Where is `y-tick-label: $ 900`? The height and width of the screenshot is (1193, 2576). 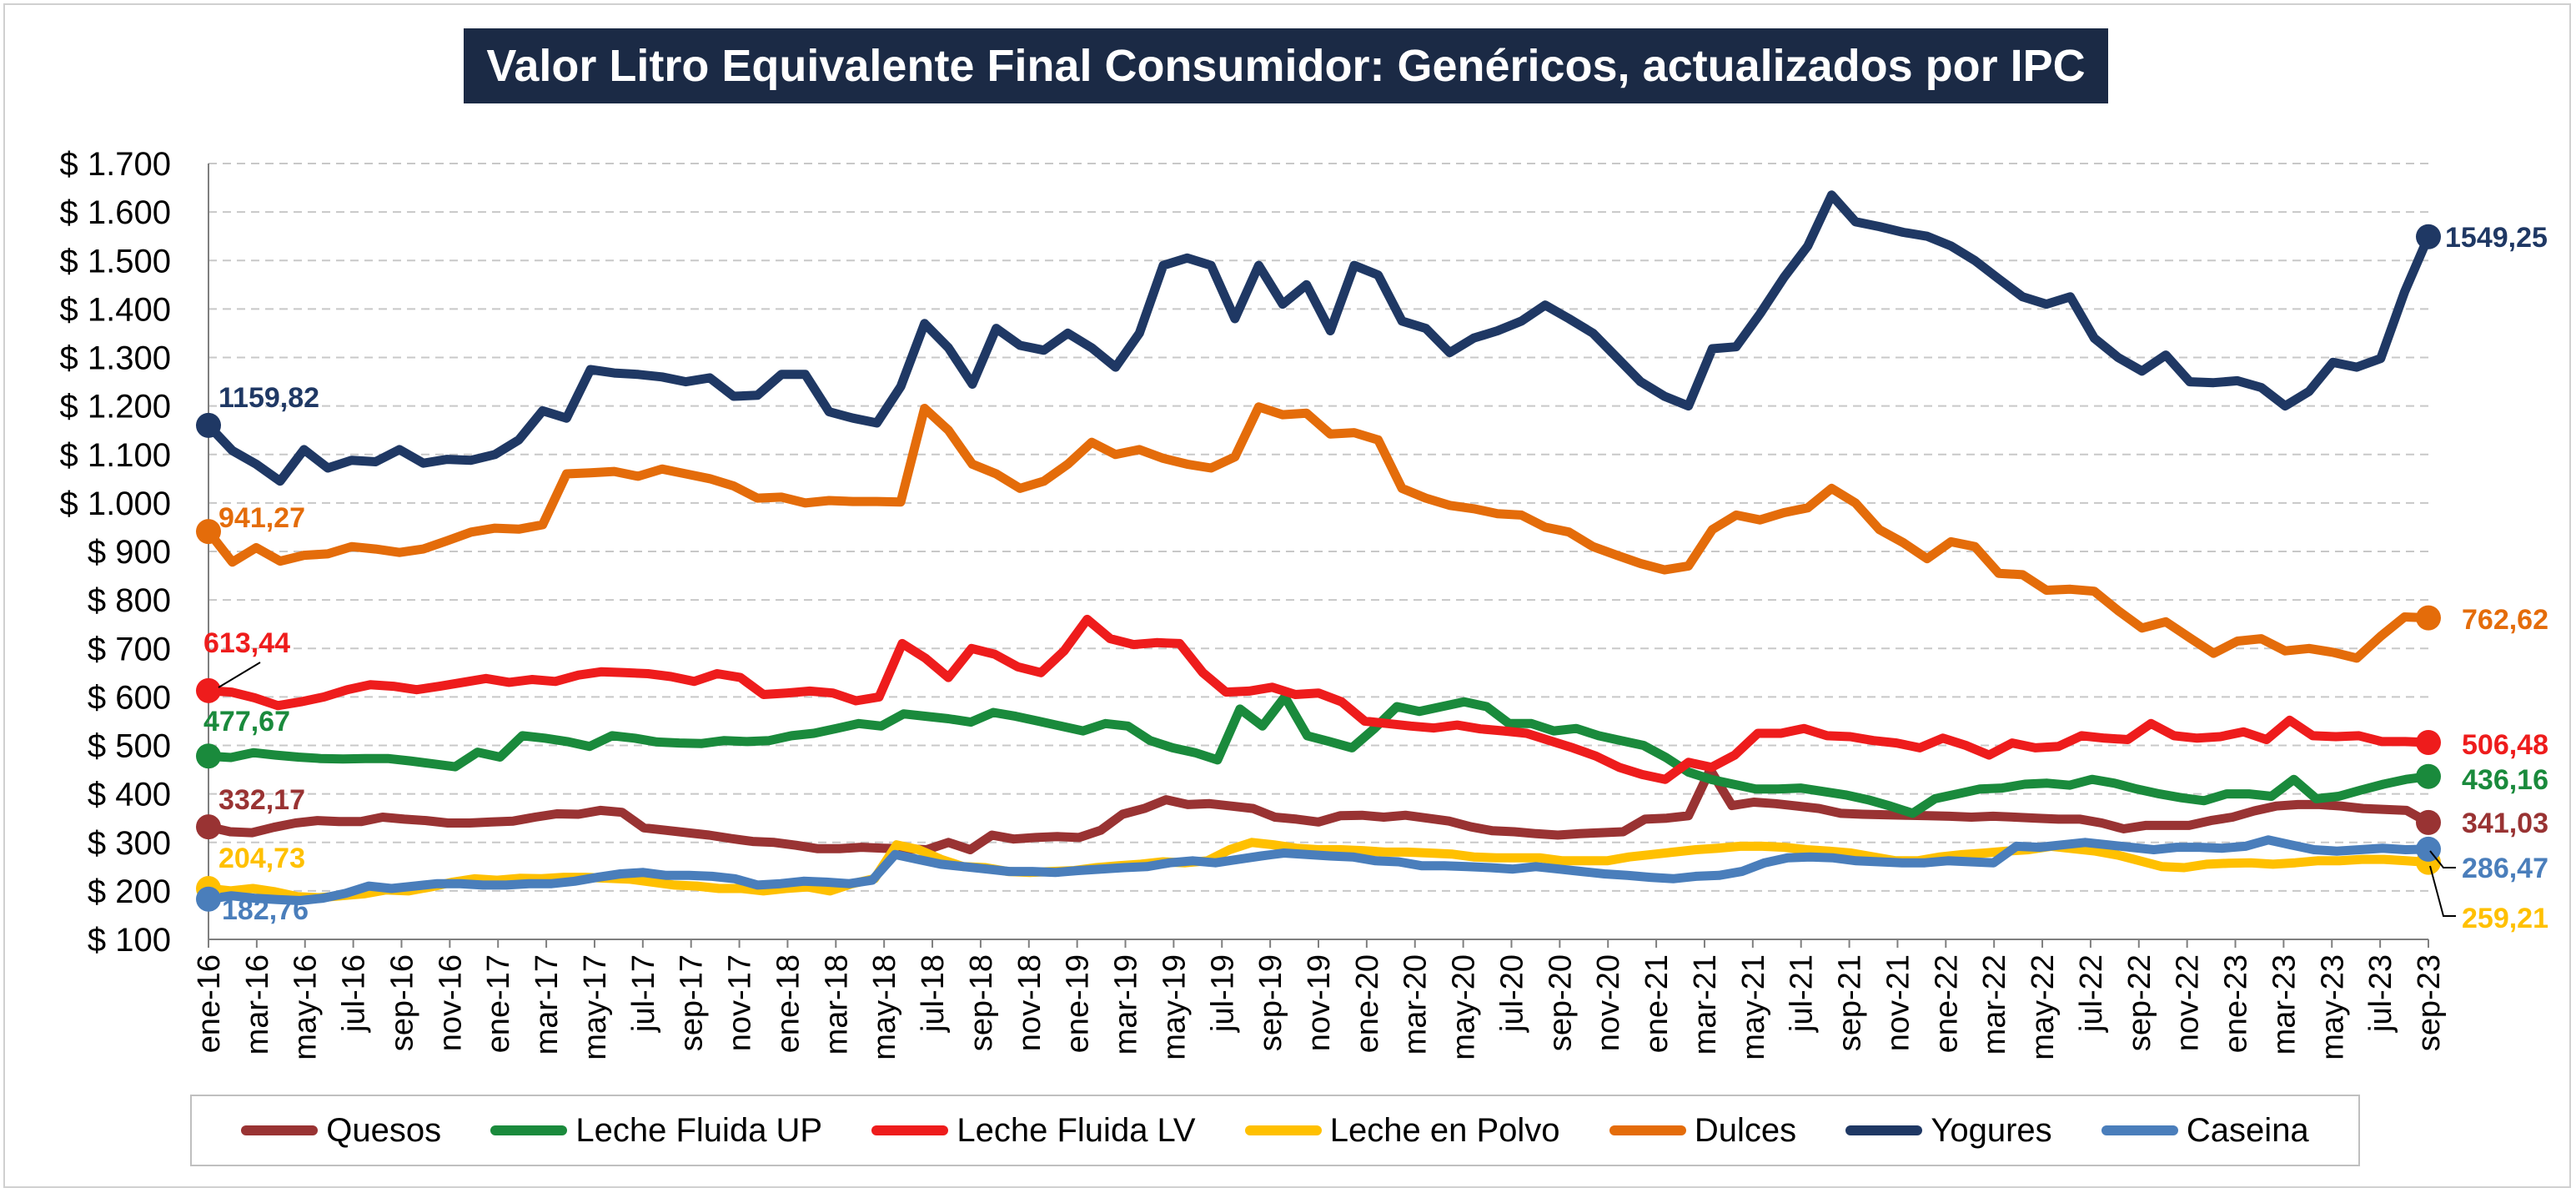 y-tick-label: $ 900 is located at coordinates (129, 552).